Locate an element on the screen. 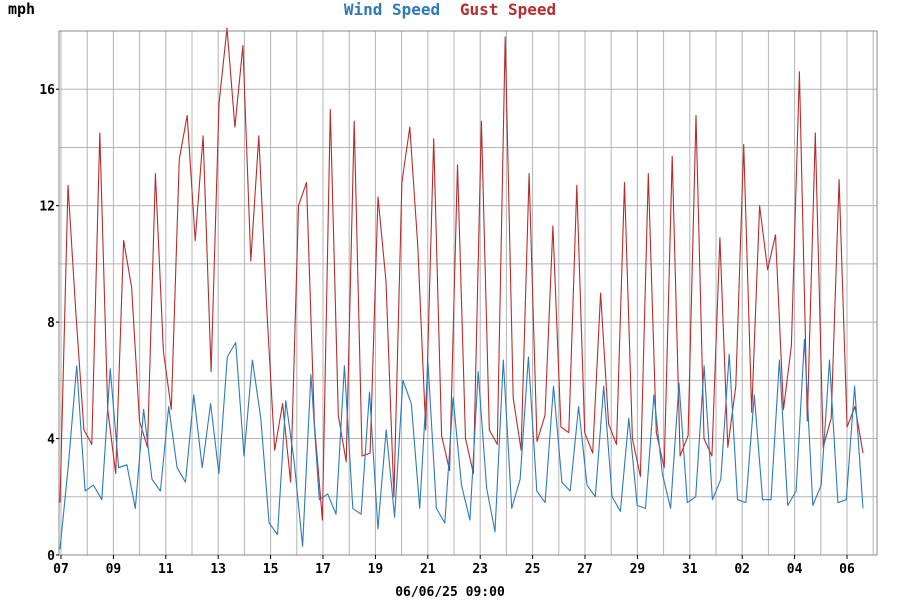  timestamp-label: 06/06/25 09:00 is located at coordinates (450, 592).